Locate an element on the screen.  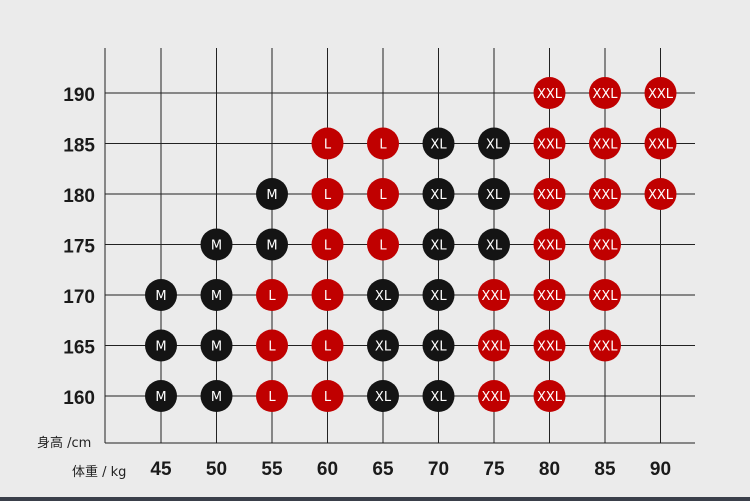
point-70kg-180cm-marker is located at coordinates (438, 194).